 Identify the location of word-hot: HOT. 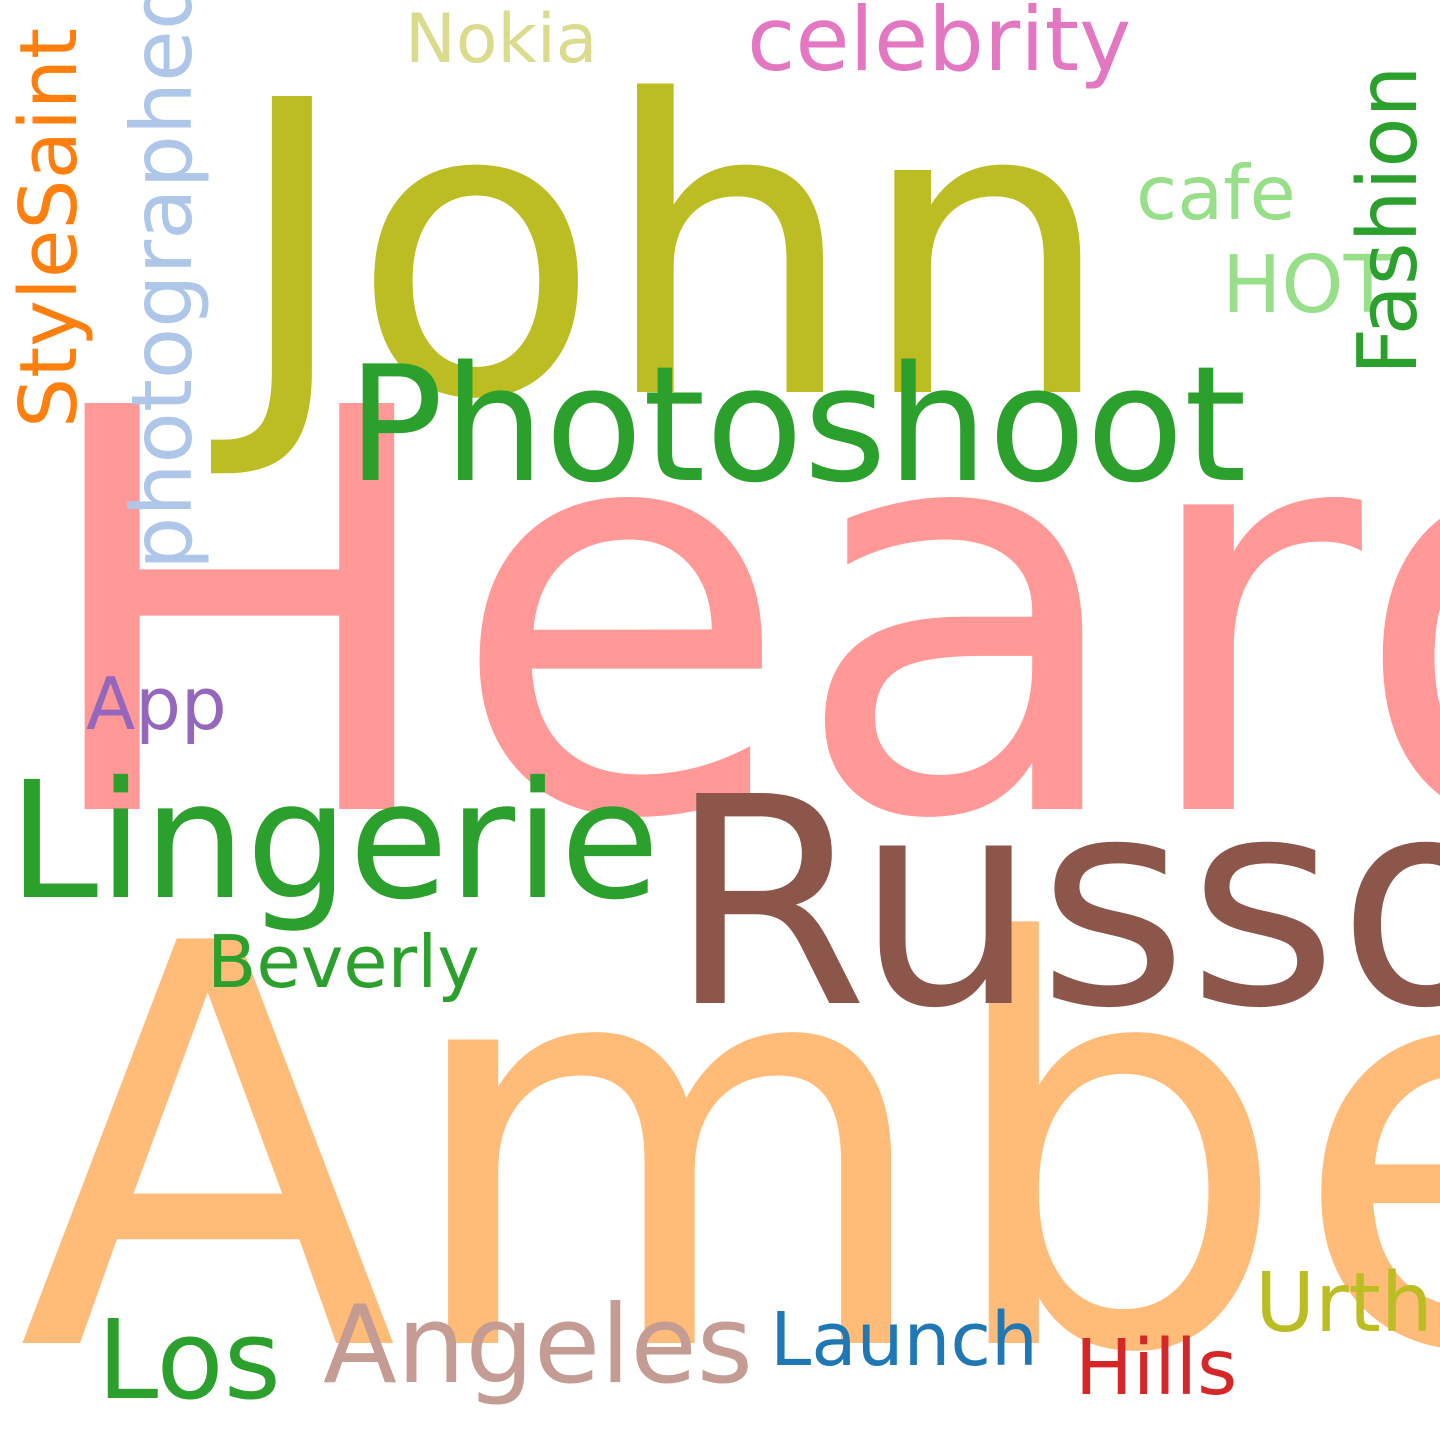
(1307, 285).